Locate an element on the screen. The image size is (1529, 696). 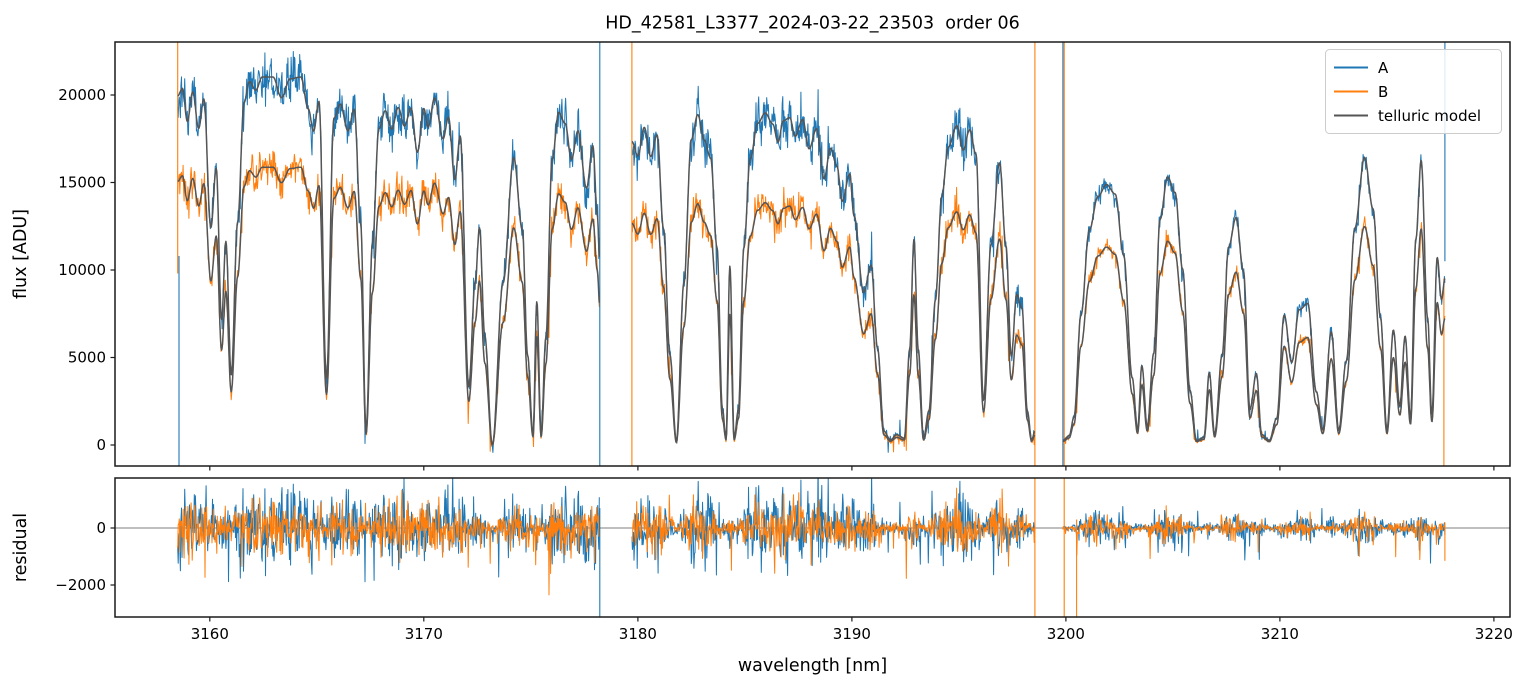
series-a-residual is located at coordinates (833, 527).